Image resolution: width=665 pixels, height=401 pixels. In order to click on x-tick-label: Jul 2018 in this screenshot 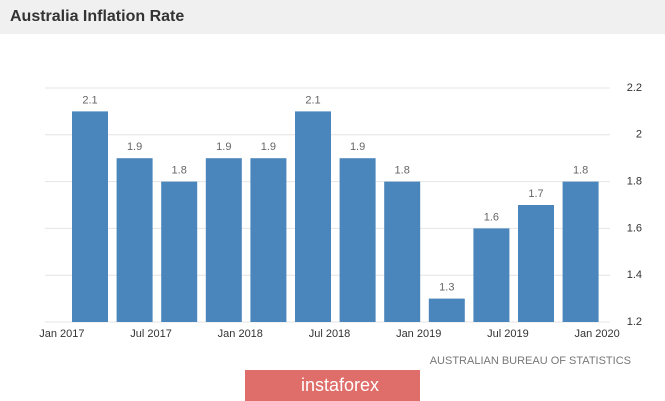, I will do `click(330, 334)`.